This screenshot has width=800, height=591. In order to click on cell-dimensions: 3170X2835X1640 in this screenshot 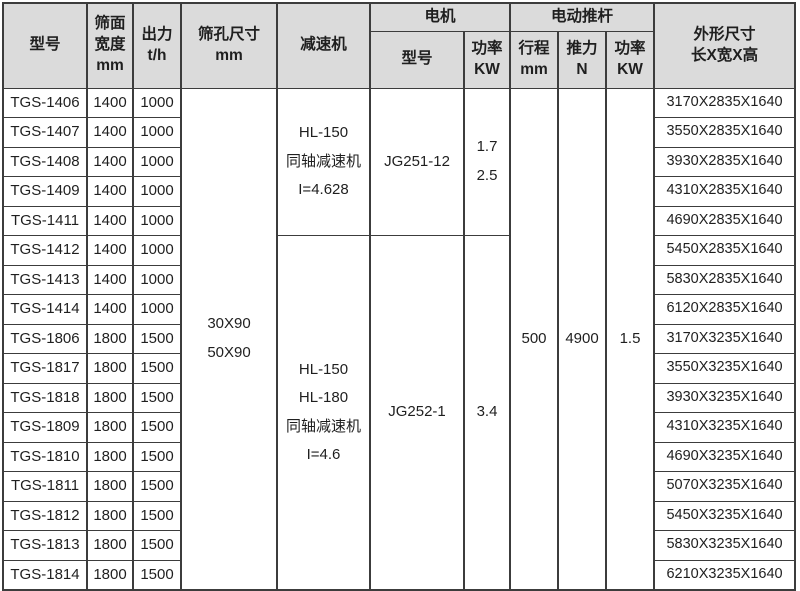, I will do `click(725, 102)`.